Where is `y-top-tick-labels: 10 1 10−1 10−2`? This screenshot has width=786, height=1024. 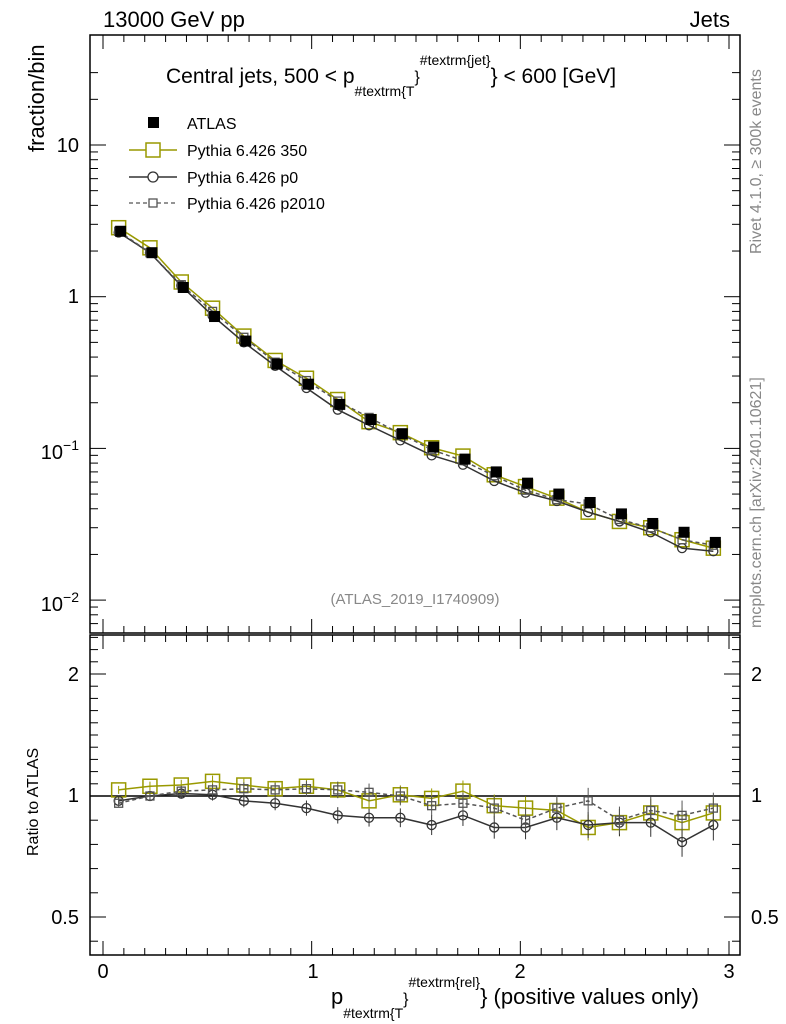
y-top-tick-labels: 10 1 10−1 10−2 is located at coordinates (60, 375).